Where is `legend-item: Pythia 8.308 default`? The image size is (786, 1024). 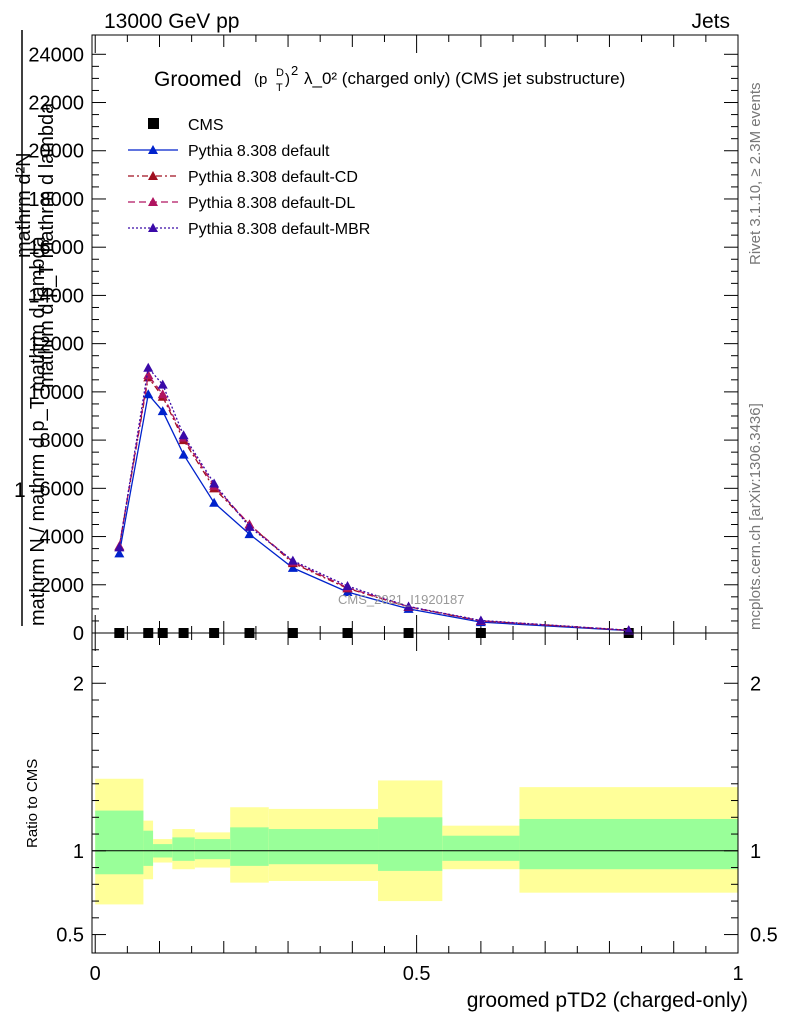 legend-item: Pythia 8.308 default is located at coordinates (229, 151).